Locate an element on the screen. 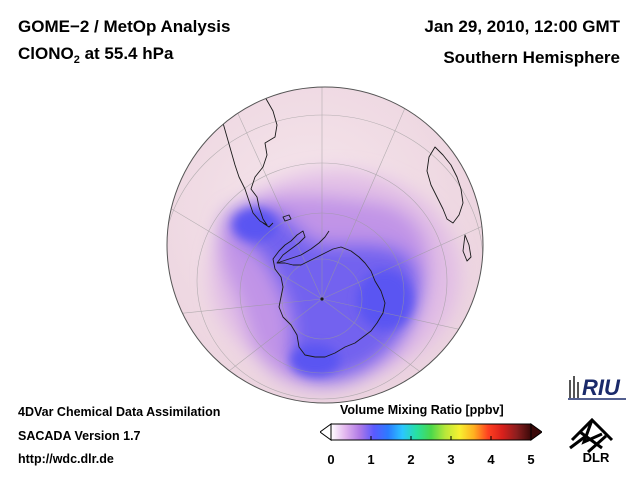  colorbar-gradient is located at coordinates (431, 432).